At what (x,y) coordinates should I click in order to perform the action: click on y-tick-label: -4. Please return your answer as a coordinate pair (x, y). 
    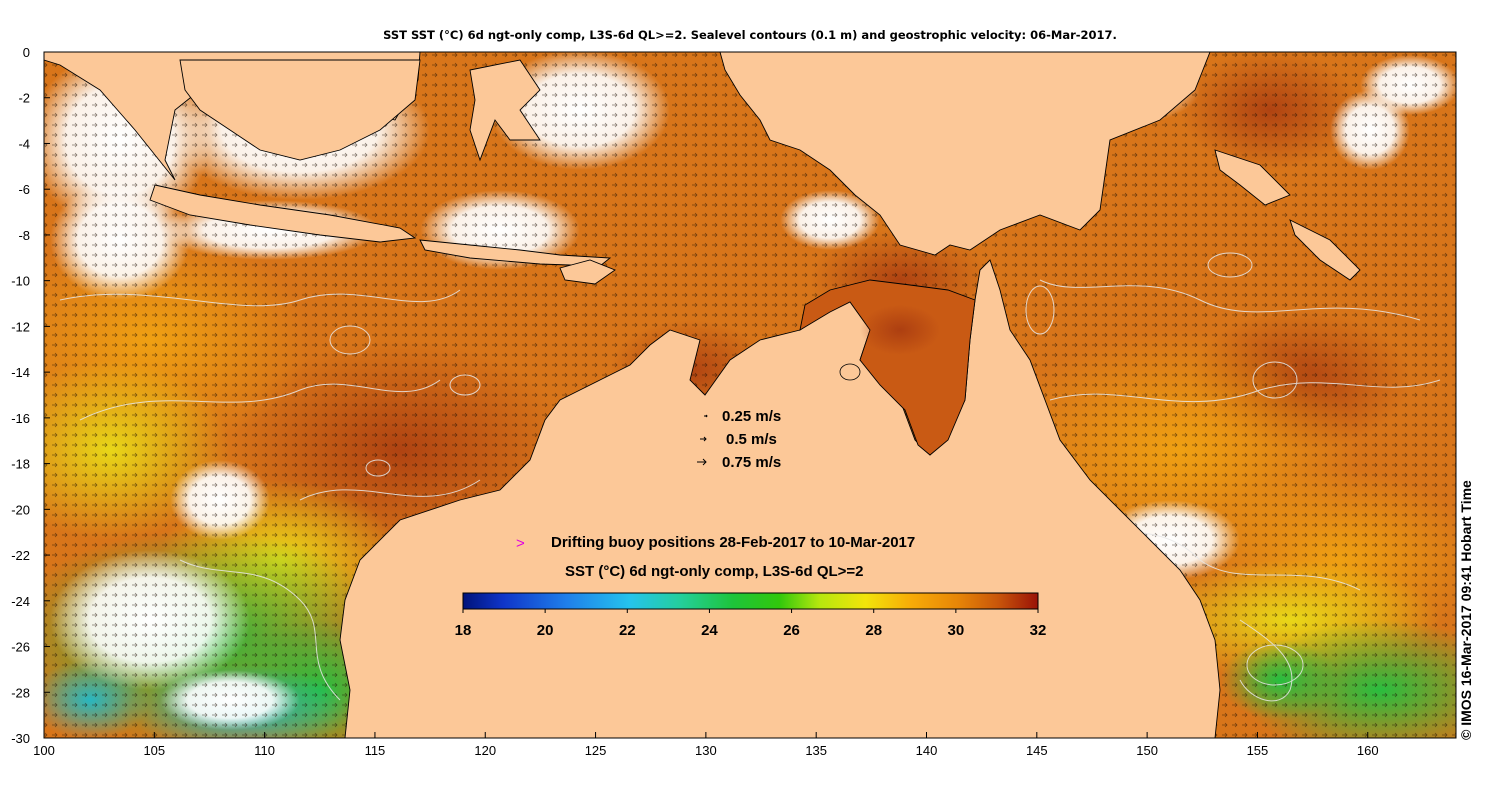
    Looking at the image, I should click on (24, 143).